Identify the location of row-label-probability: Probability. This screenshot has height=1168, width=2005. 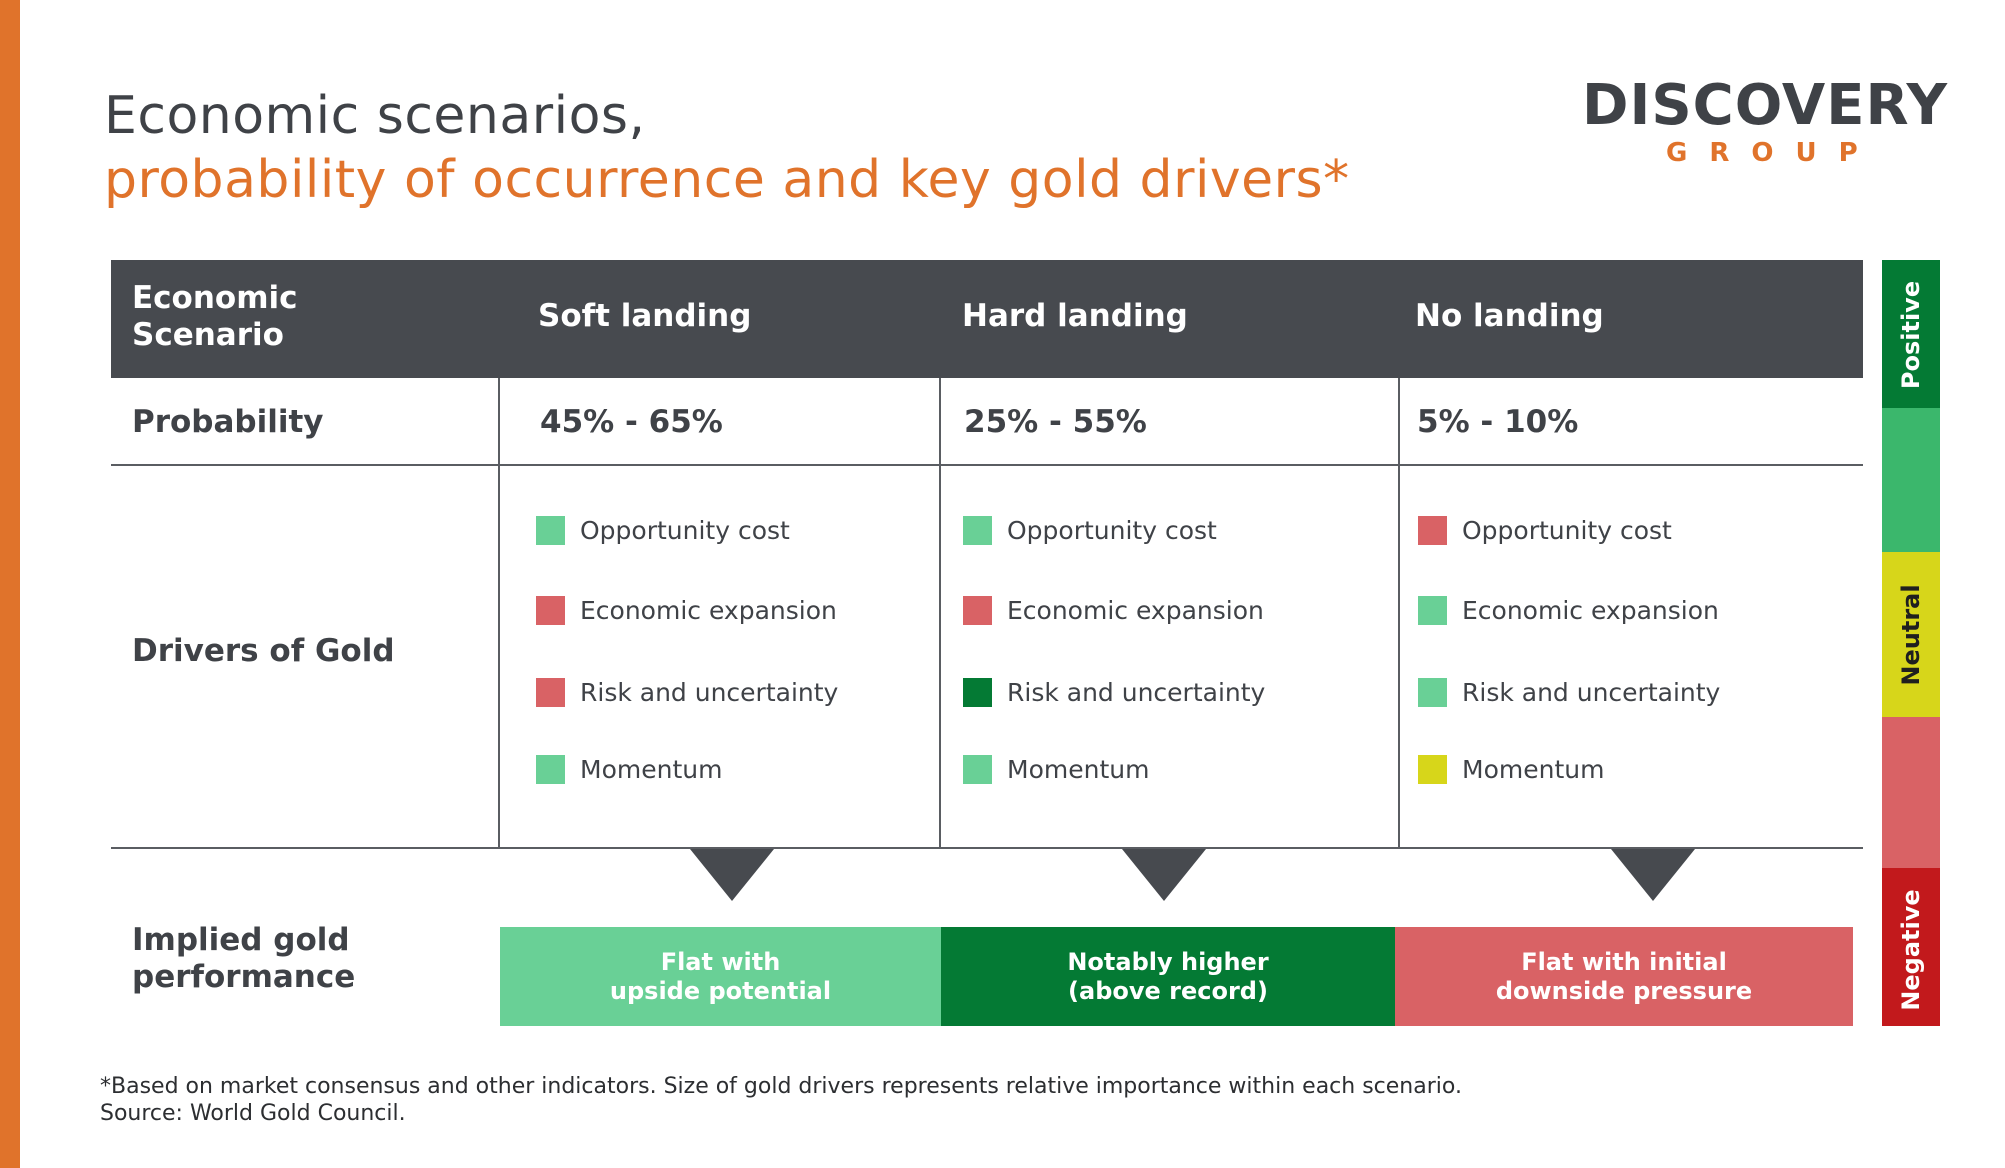
(228, 422).